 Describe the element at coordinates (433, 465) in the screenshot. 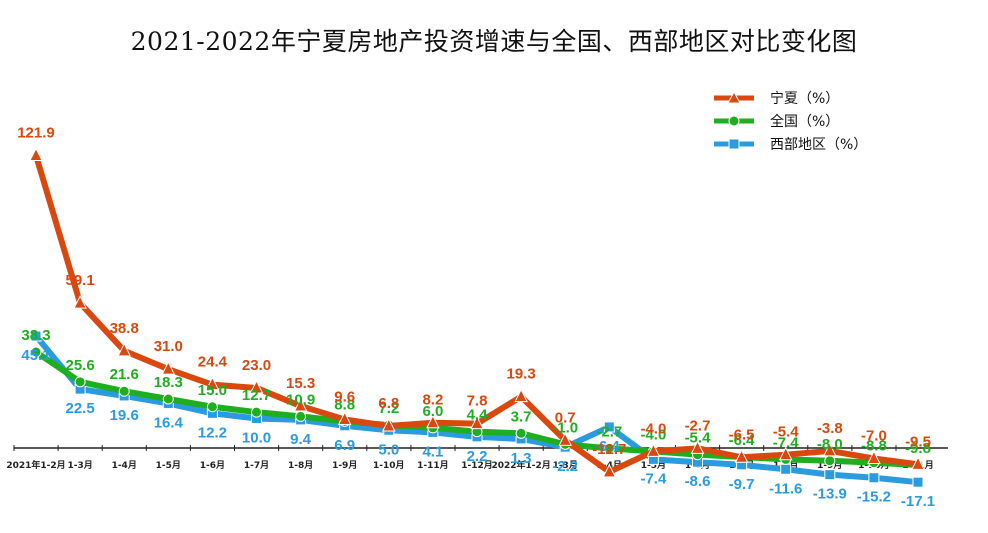

I see `x-tick-label: 1-11月` at that location.